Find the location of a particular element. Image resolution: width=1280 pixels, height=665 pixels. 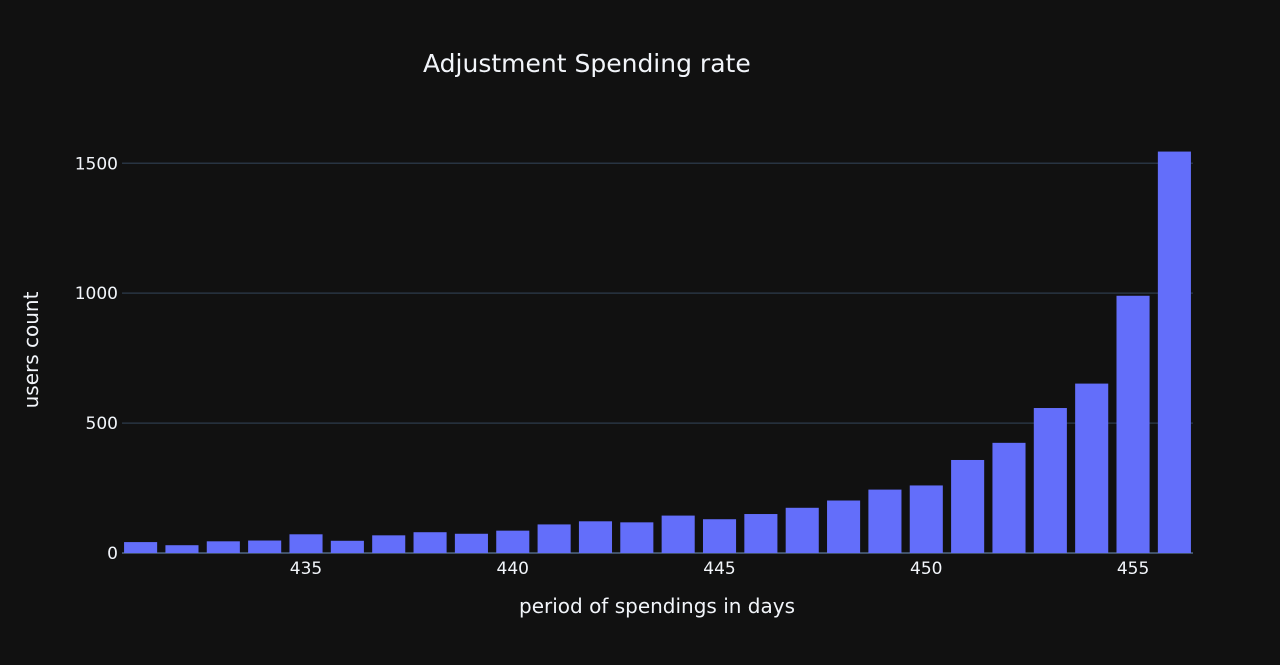

x-tick-label: 440 is located at coordinates (513, 569).